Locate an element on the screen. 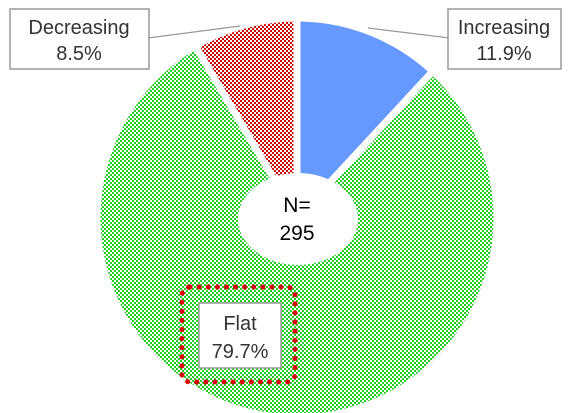 Image resolution: width=575 pixels, height=413 pixels. data-label-increasing-value: 11.9% is located at coordinates (503, 54).